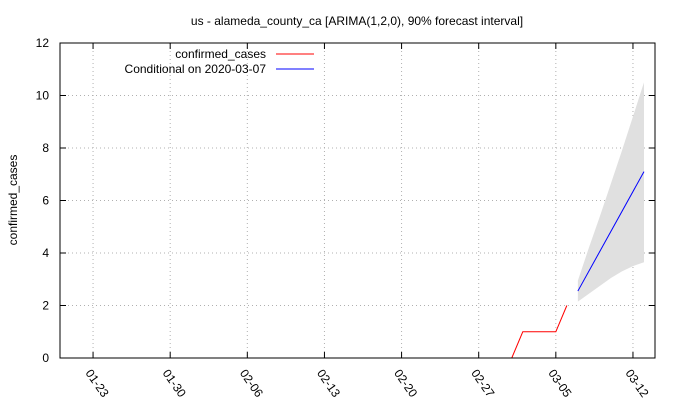 The image size is (680, 400). Describe the element at coordinates (13, 200) in the screenshot. I see `y-axis-label: confirmed_cases` at that location.